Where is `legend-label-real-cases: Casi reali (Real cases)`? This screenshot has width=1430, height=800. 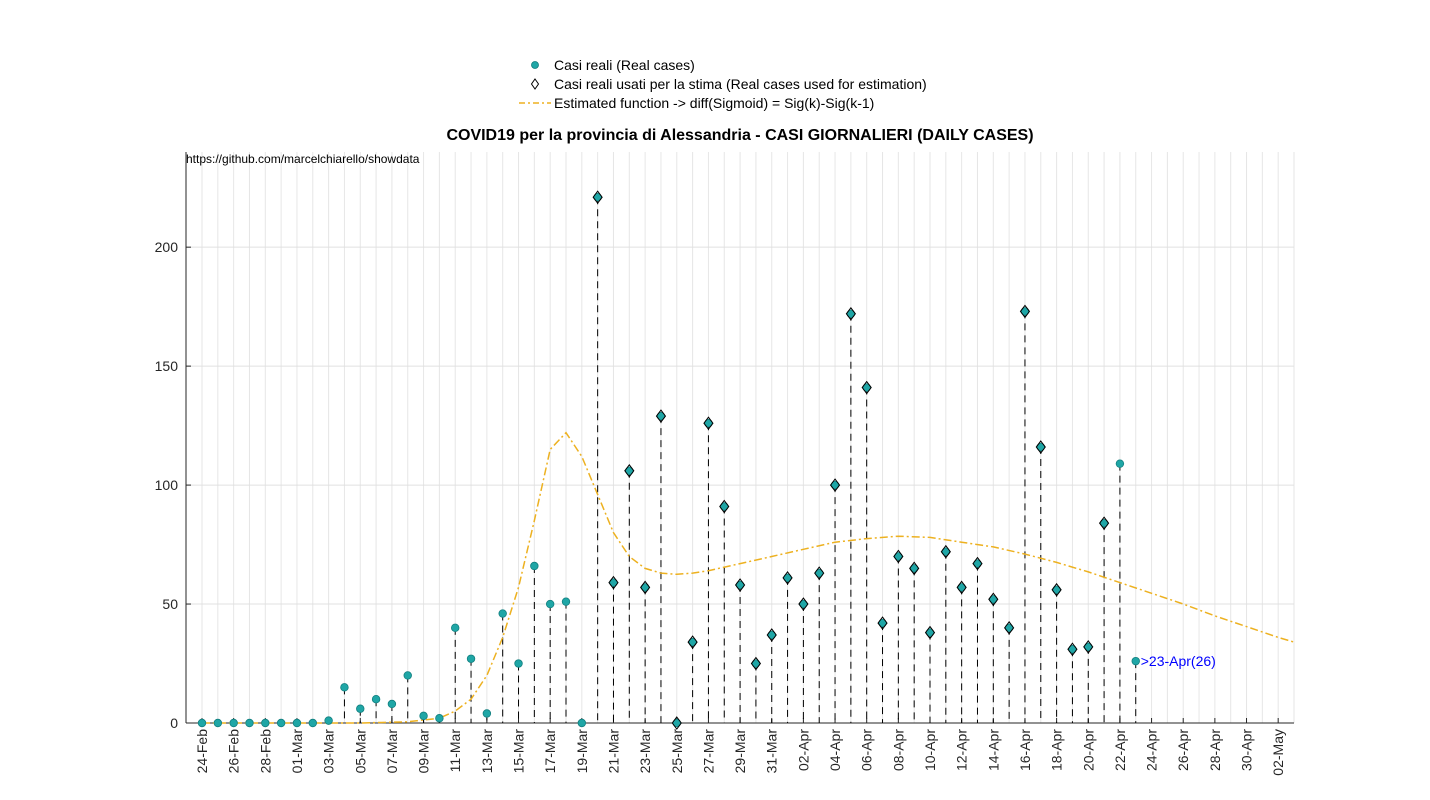
legend-label-real-cases: Casi reali (Real cases) is located at coordinates (624, 65).